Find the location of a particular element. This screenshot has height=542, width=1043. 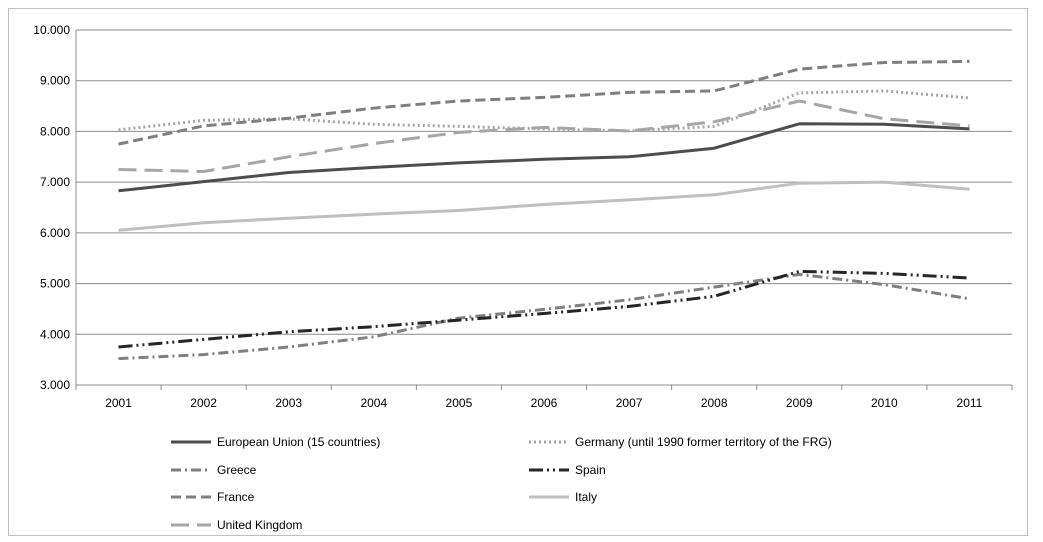

y-tick-label: 10.000 is located at coordinates (51, 30).